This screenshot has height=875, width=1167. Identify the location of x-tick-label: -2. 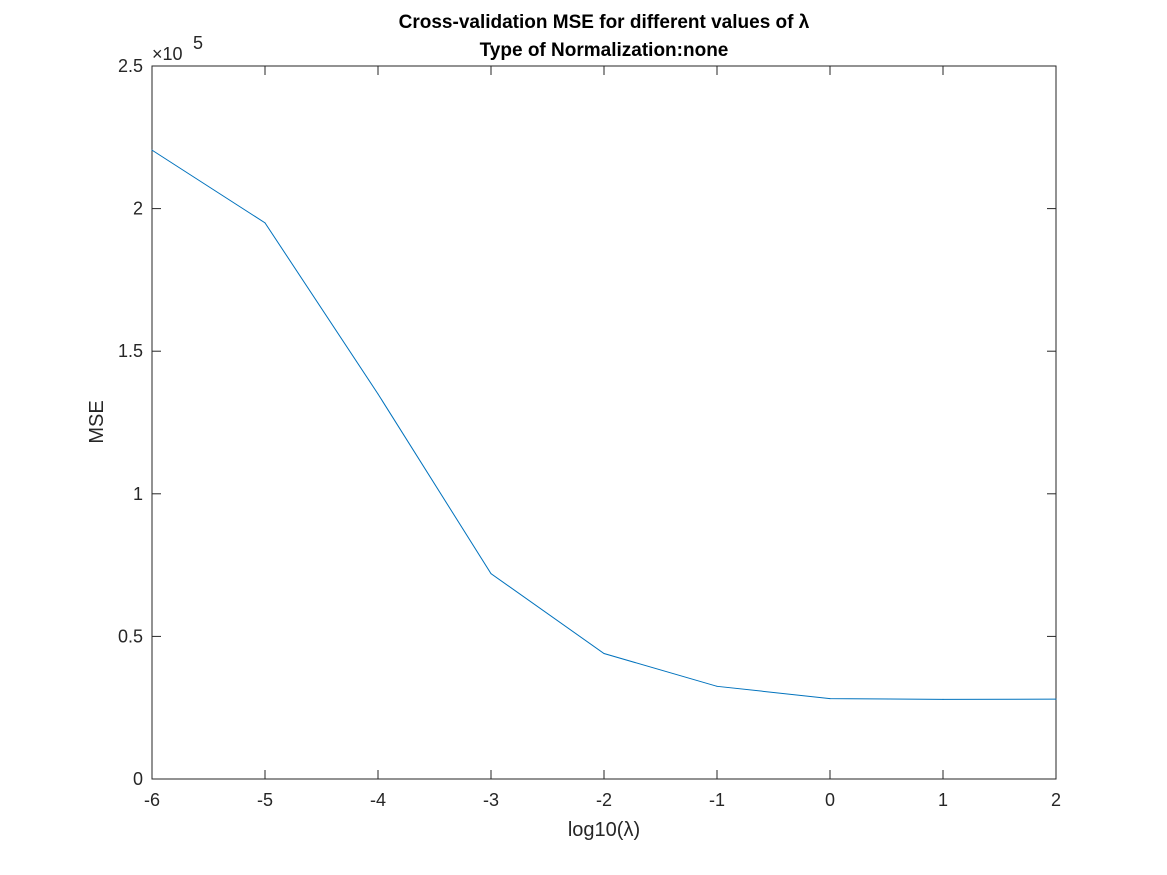
(604, 800).